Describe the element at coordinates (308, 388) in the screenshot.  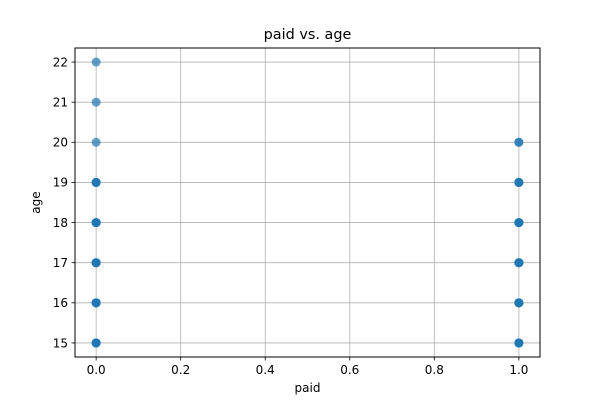
I see `x-axis-label: paid` at that location.